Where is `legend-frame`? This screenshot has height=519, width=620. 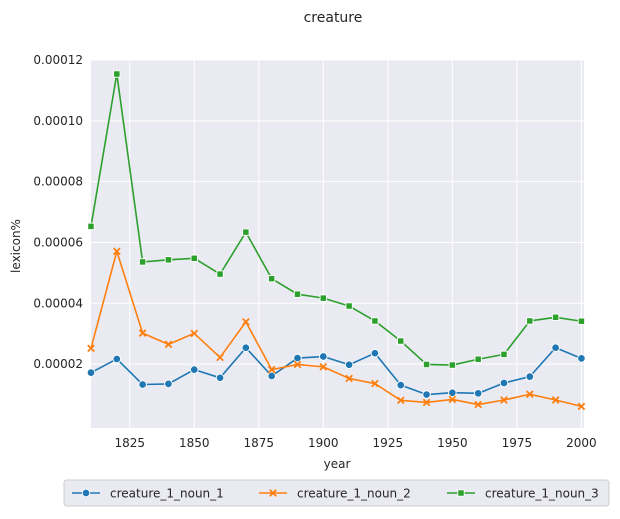 legend-frame is located at coordinates (336, 493).